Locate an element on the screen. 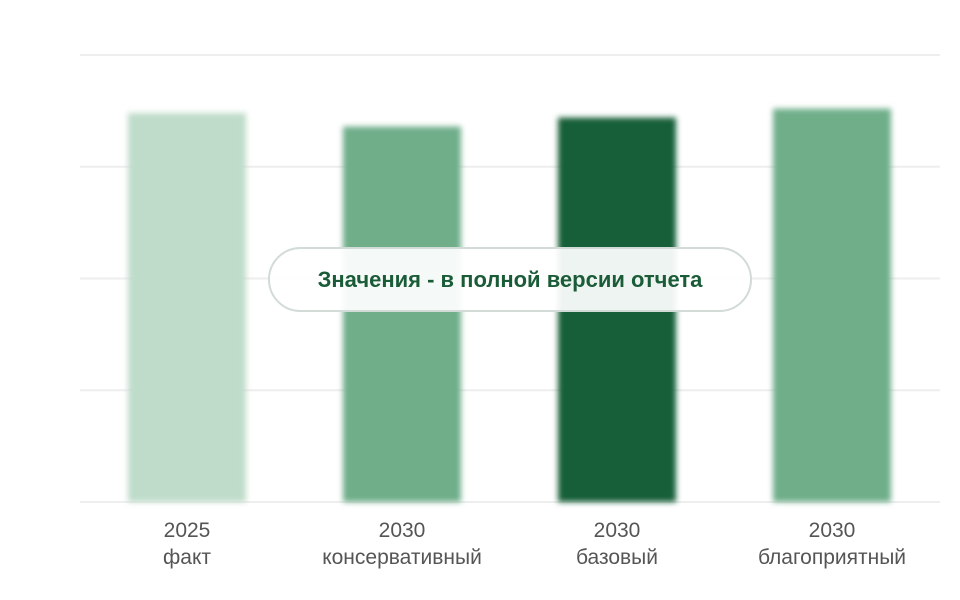 Image resolution: width=960 pixels, height=600 pixels. full-report-banner: Значения - в полной версии отчета is located at coordinates (510, 279).